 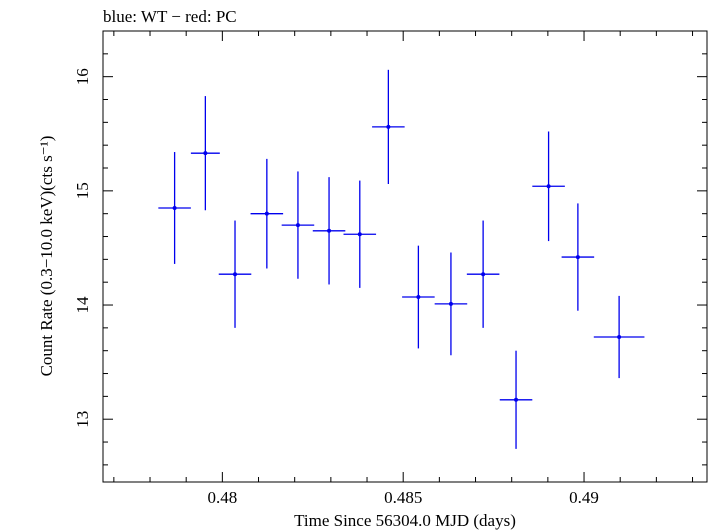 What do you see at coordinates (82, 76) in the screenshot?
I see `y-tick-label: 16` at bounding box center [82, 76].